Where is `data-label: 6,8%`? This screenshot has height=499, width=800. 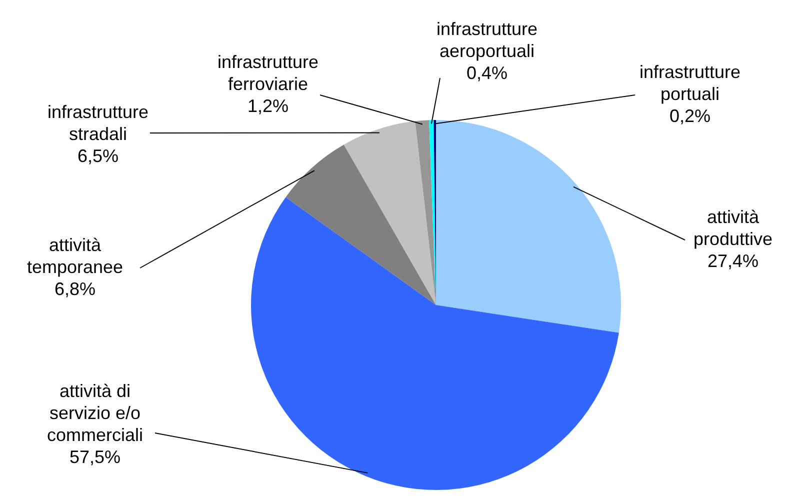
data-label: 6,8% is located at coordinates (75, 289).